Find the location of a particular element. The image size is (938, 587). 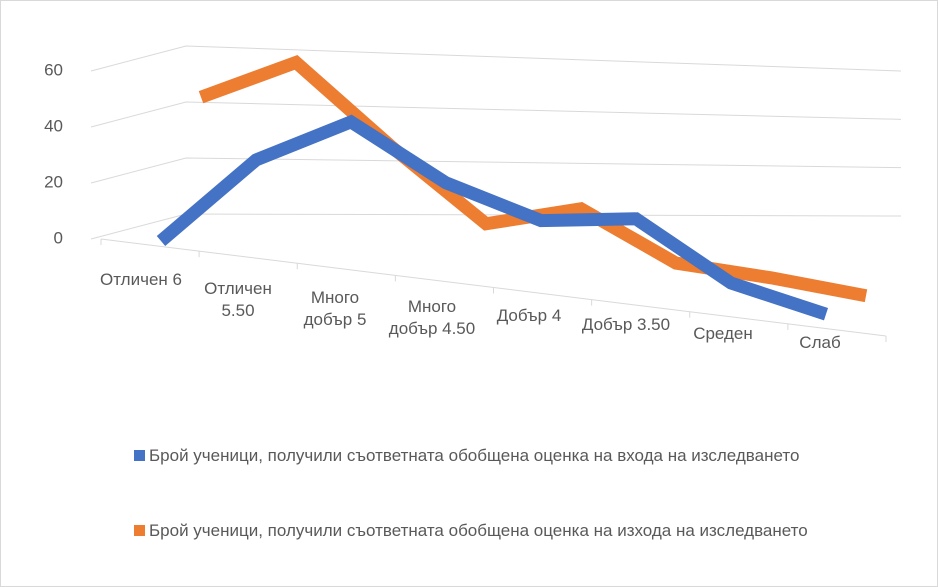

x-tick-label: Добър 4 is located at coordinates (529, 315).